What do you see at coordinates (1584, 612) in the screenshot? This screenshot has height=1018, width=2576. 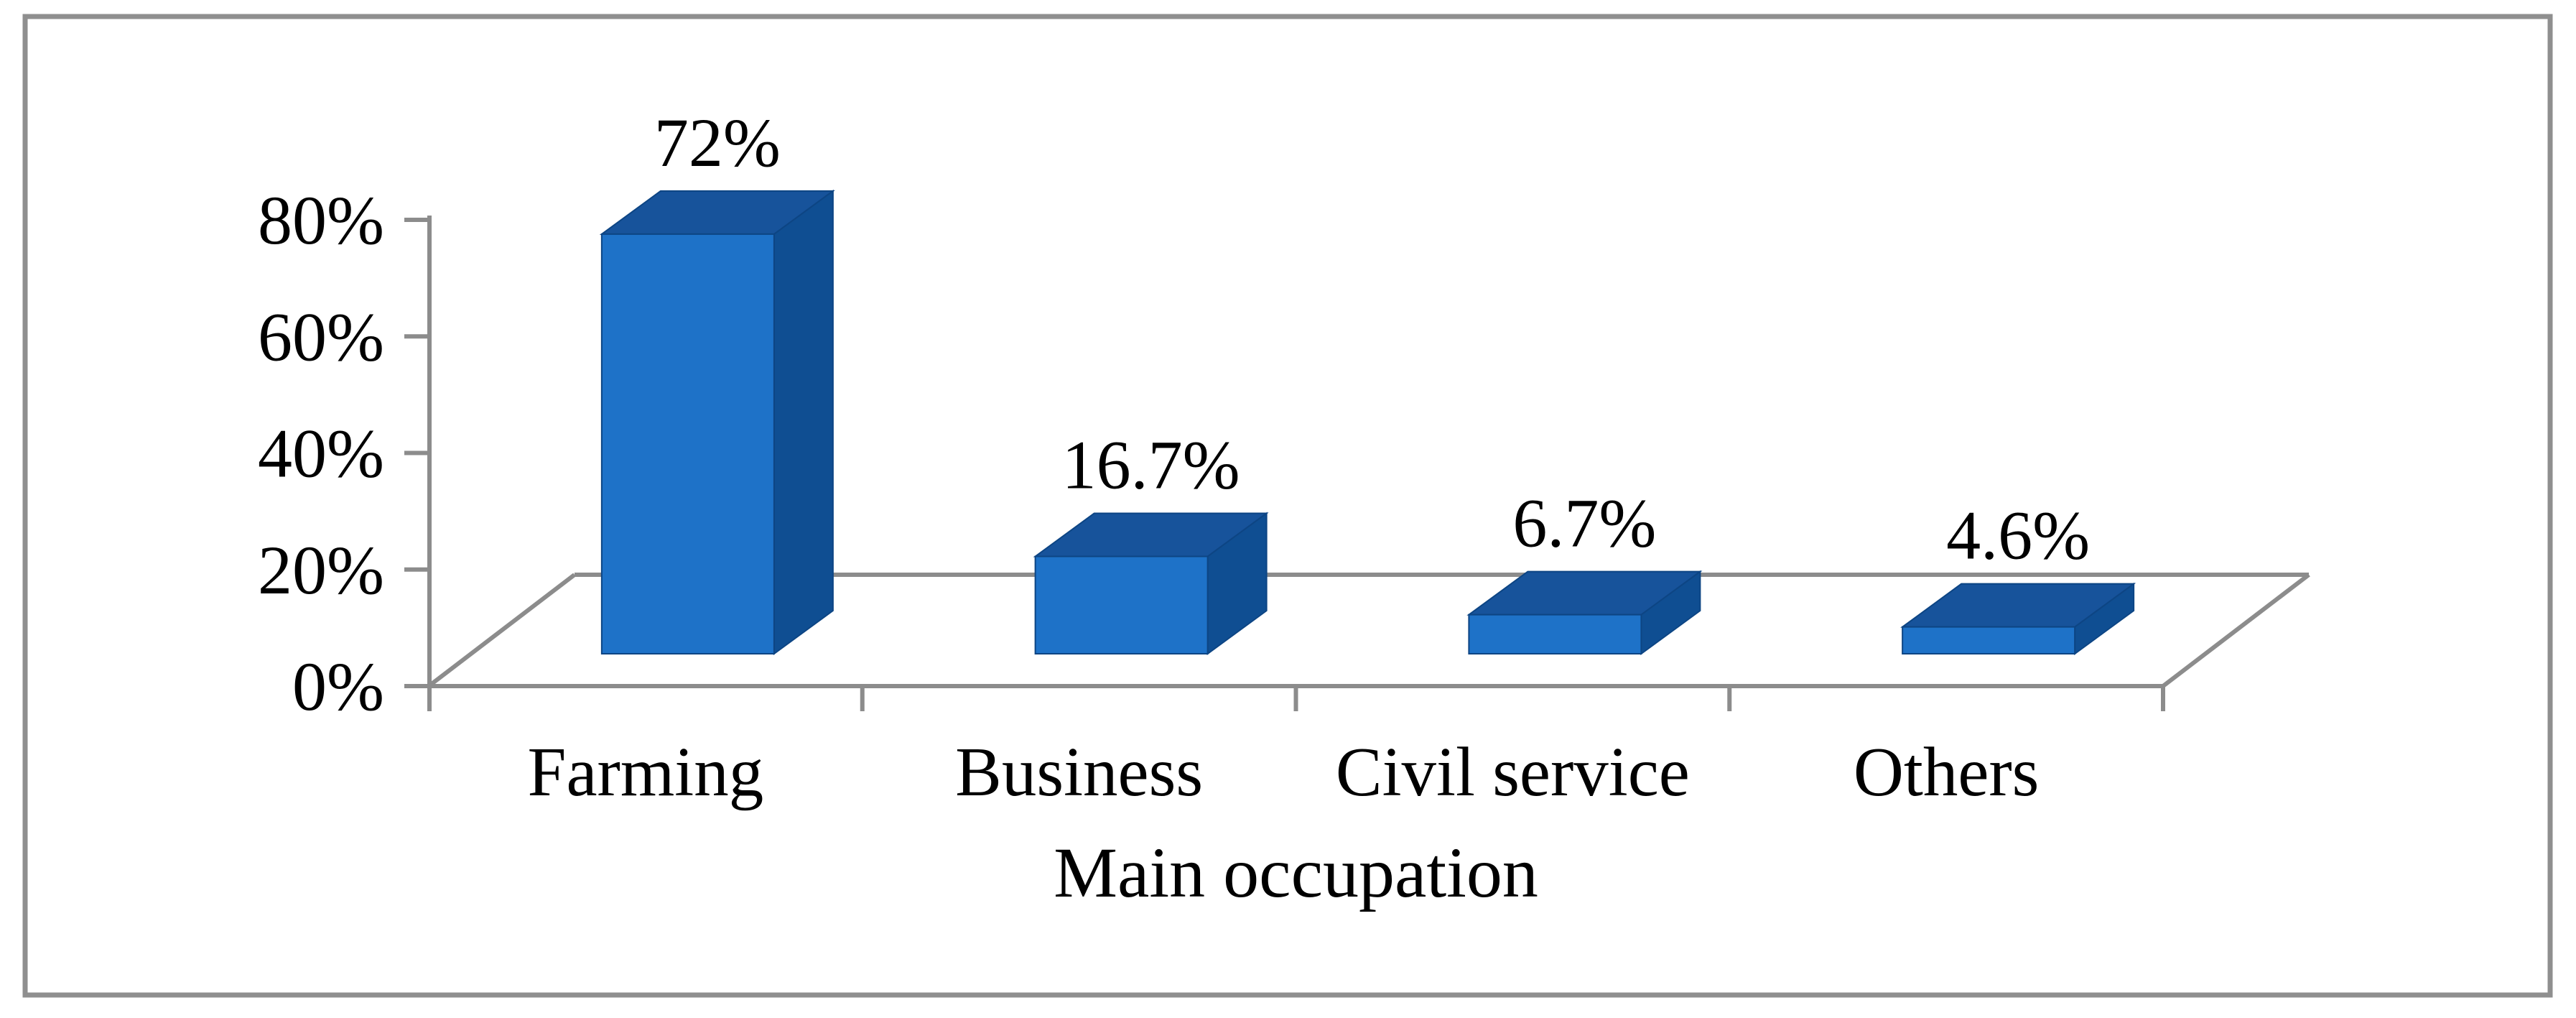 I see `bar-civil-service` at bounding box center [1584, 612].